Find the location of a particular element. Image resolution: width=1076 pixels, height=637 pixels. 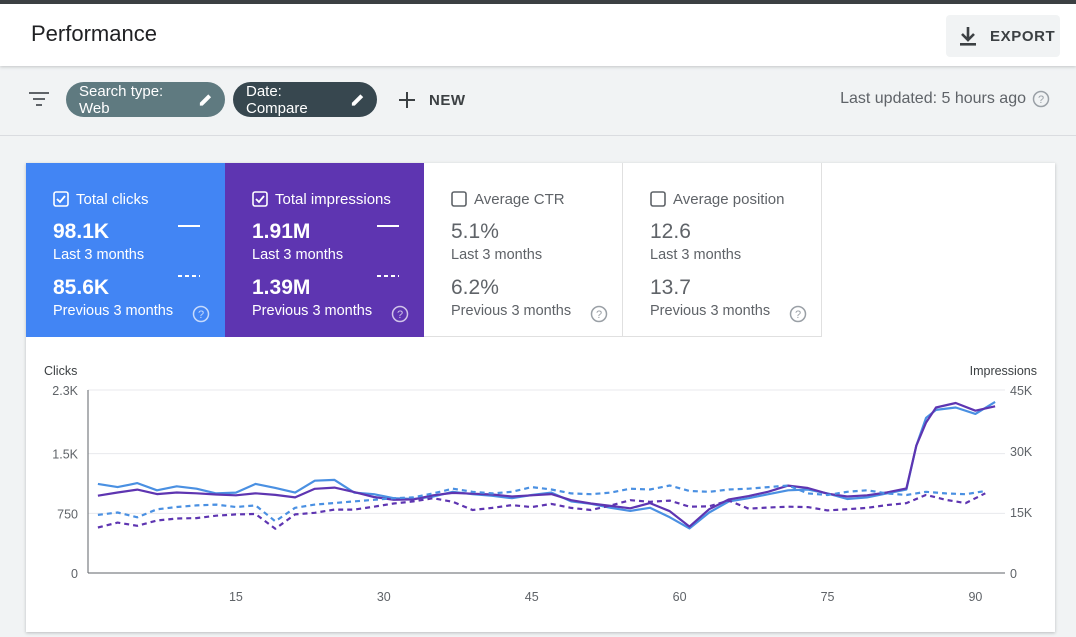

x-tick-label: 30 is located at coordinates (384, 597).